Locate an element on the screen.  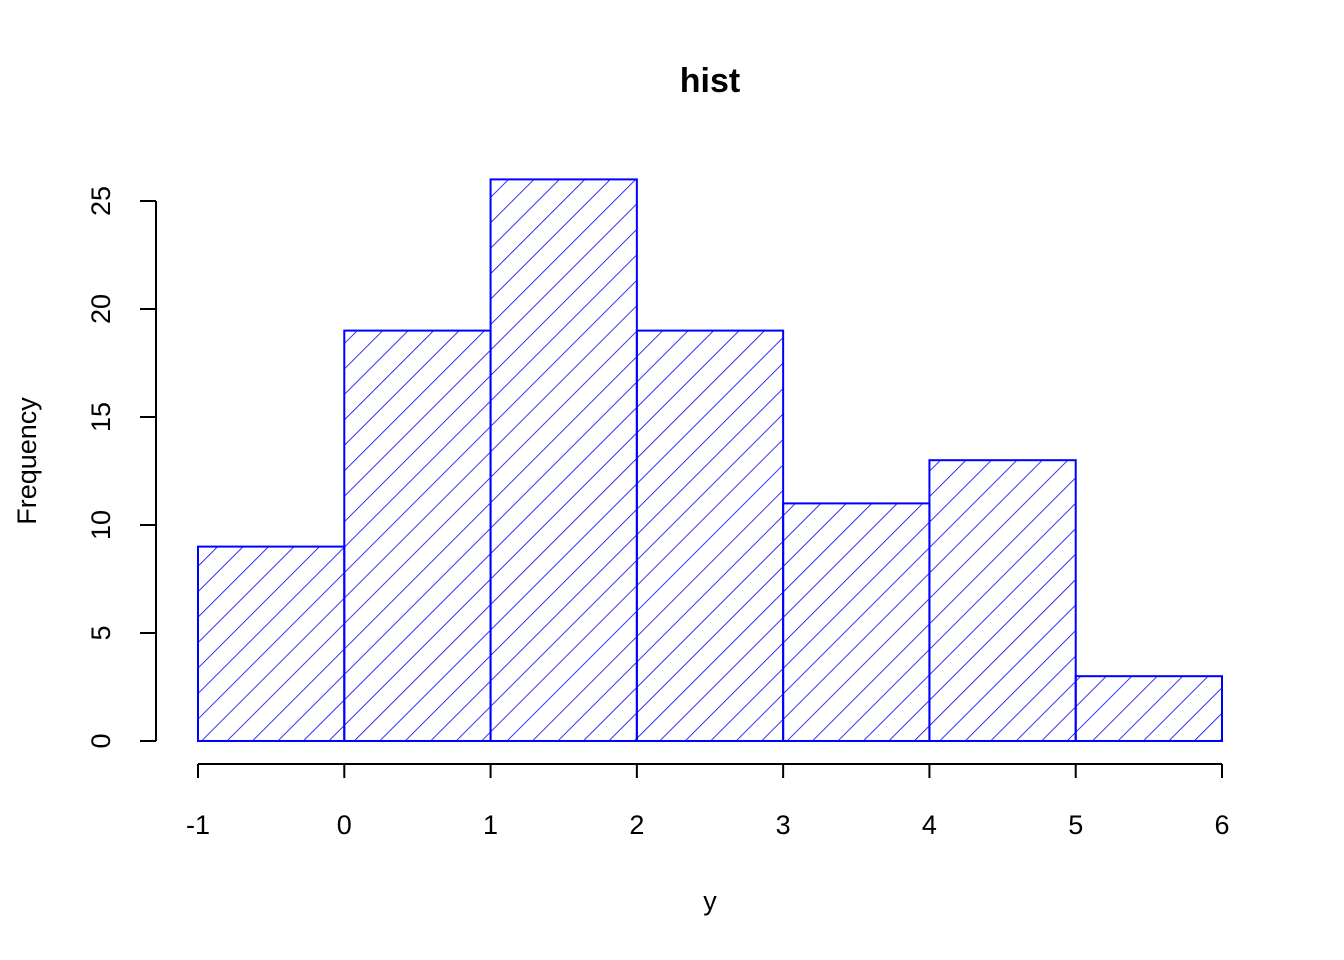
x-tick-label: 2 is located at coordinates (636, 825).